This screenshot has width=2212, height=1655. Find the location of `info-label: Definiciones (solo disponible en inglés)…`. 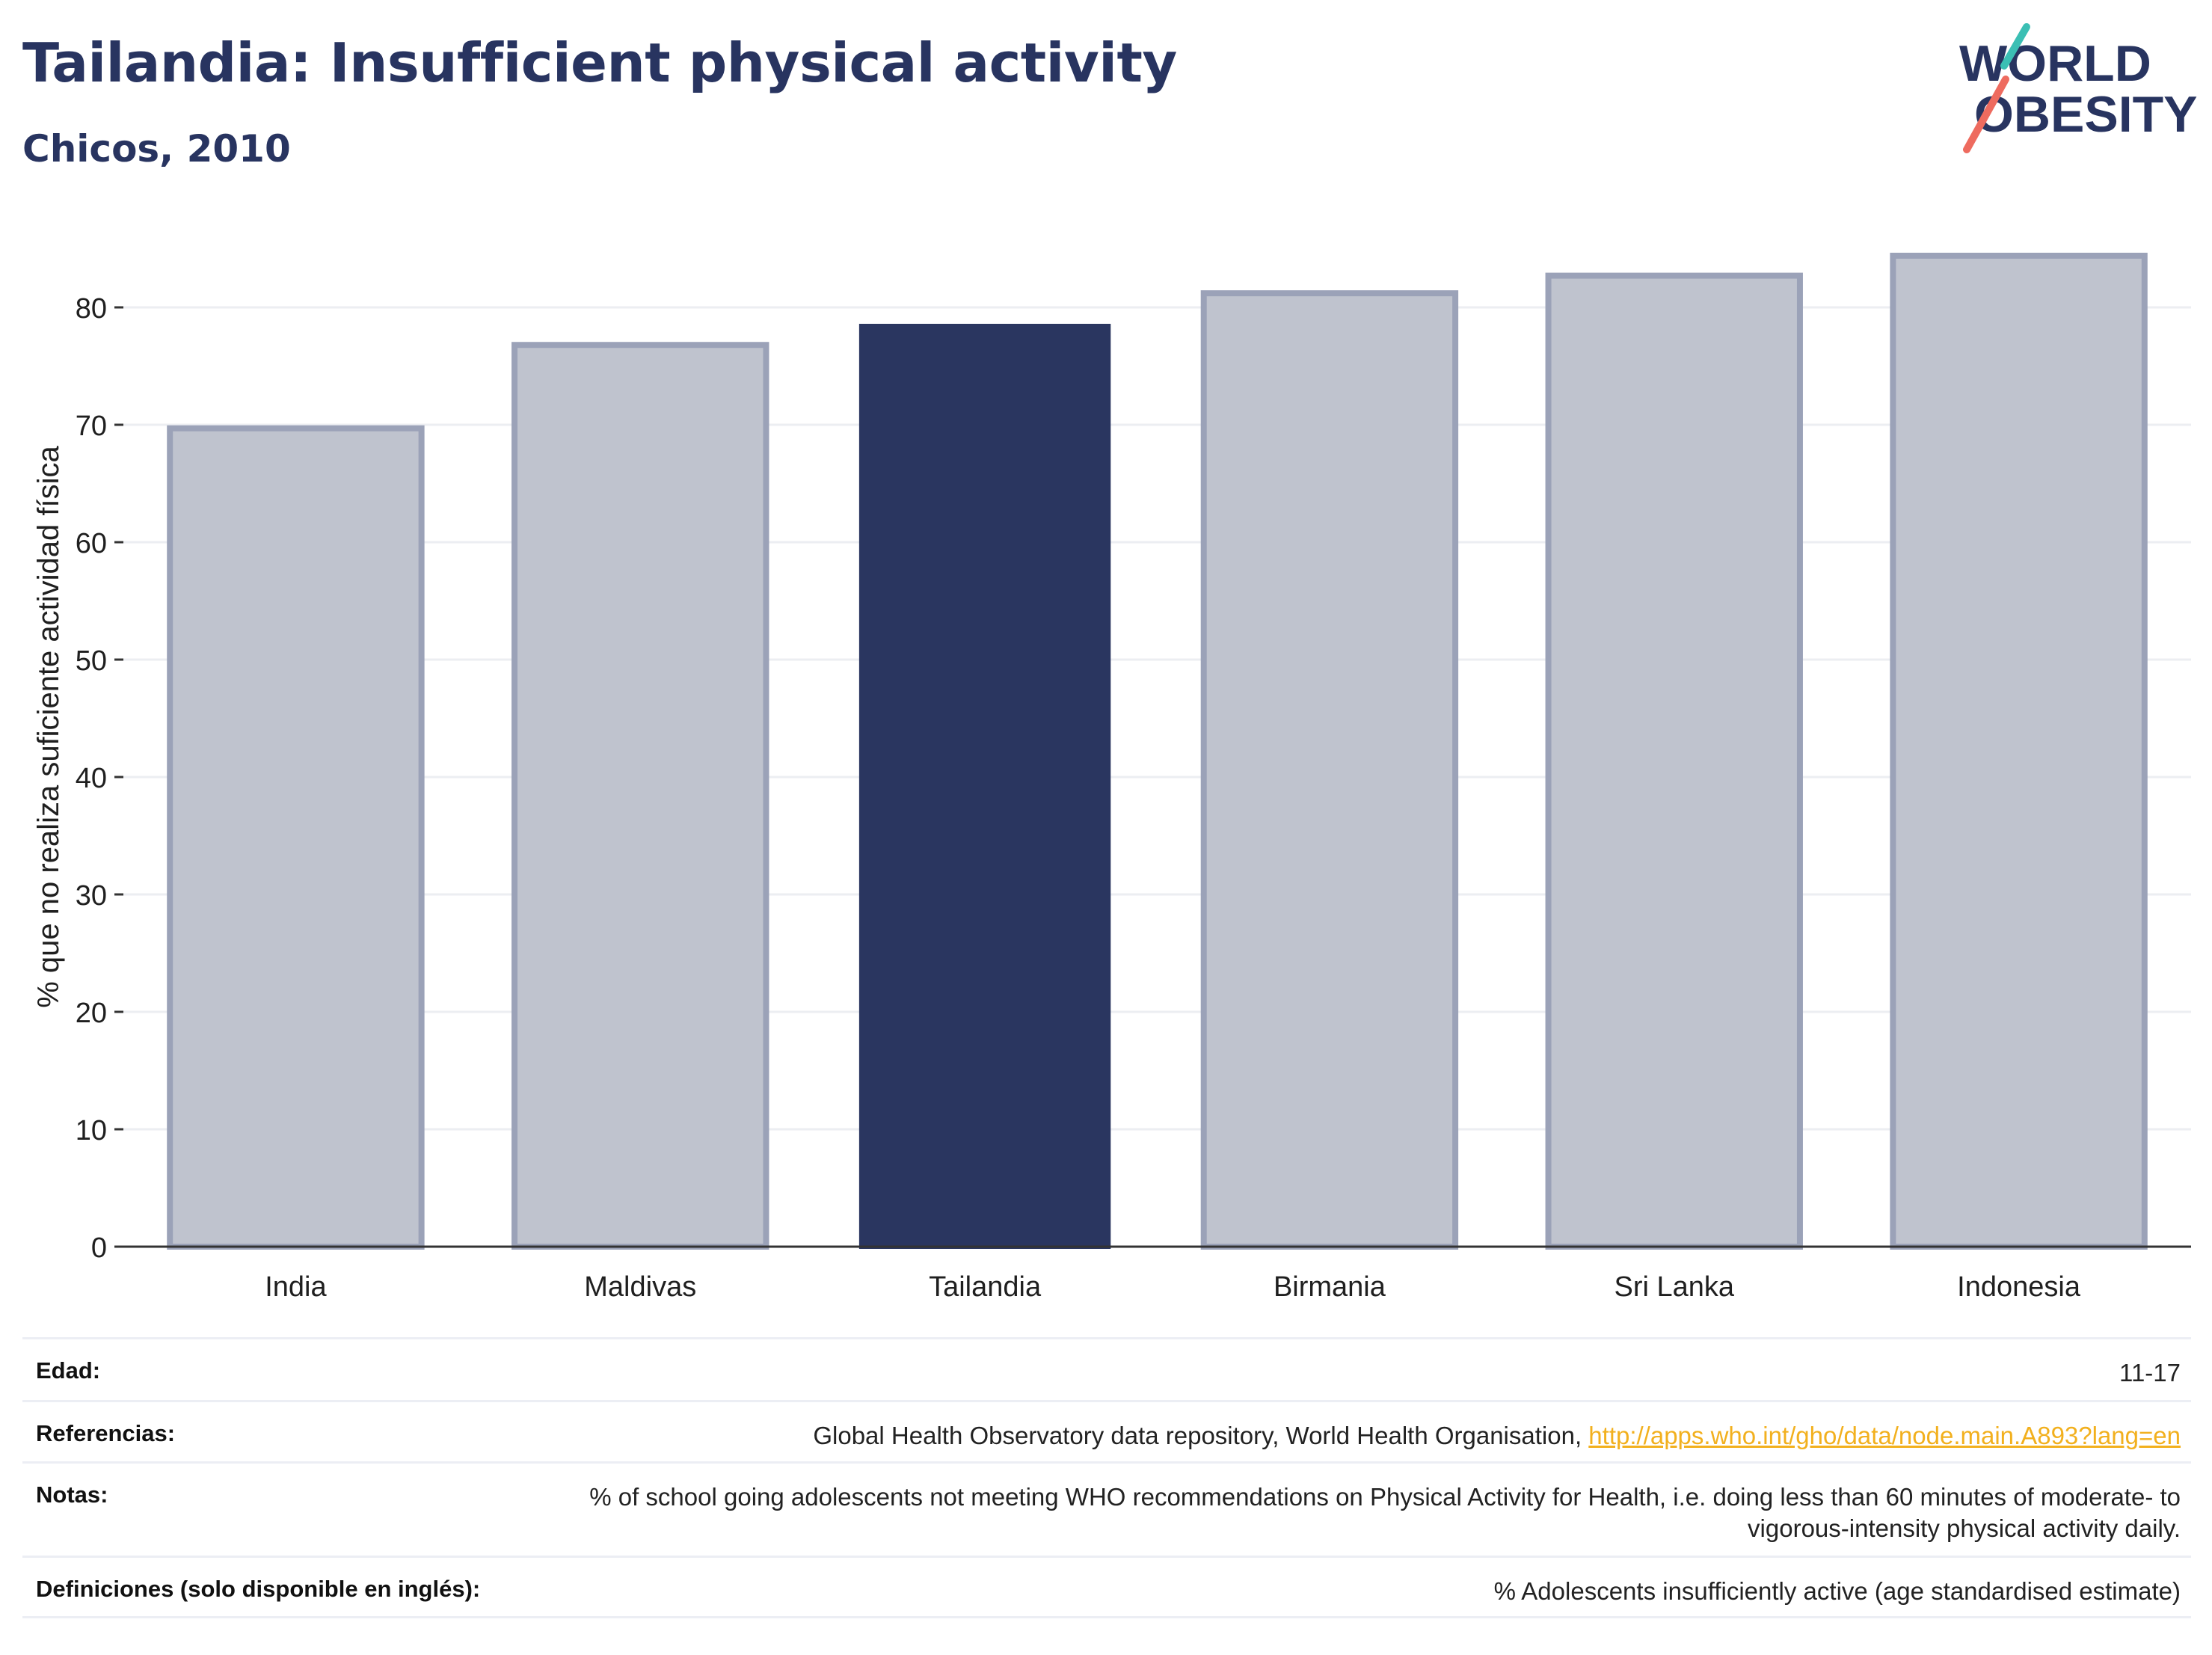

info-label: Definiciones (solo disponible en inglés)… is located at coordinates (258, 1589).